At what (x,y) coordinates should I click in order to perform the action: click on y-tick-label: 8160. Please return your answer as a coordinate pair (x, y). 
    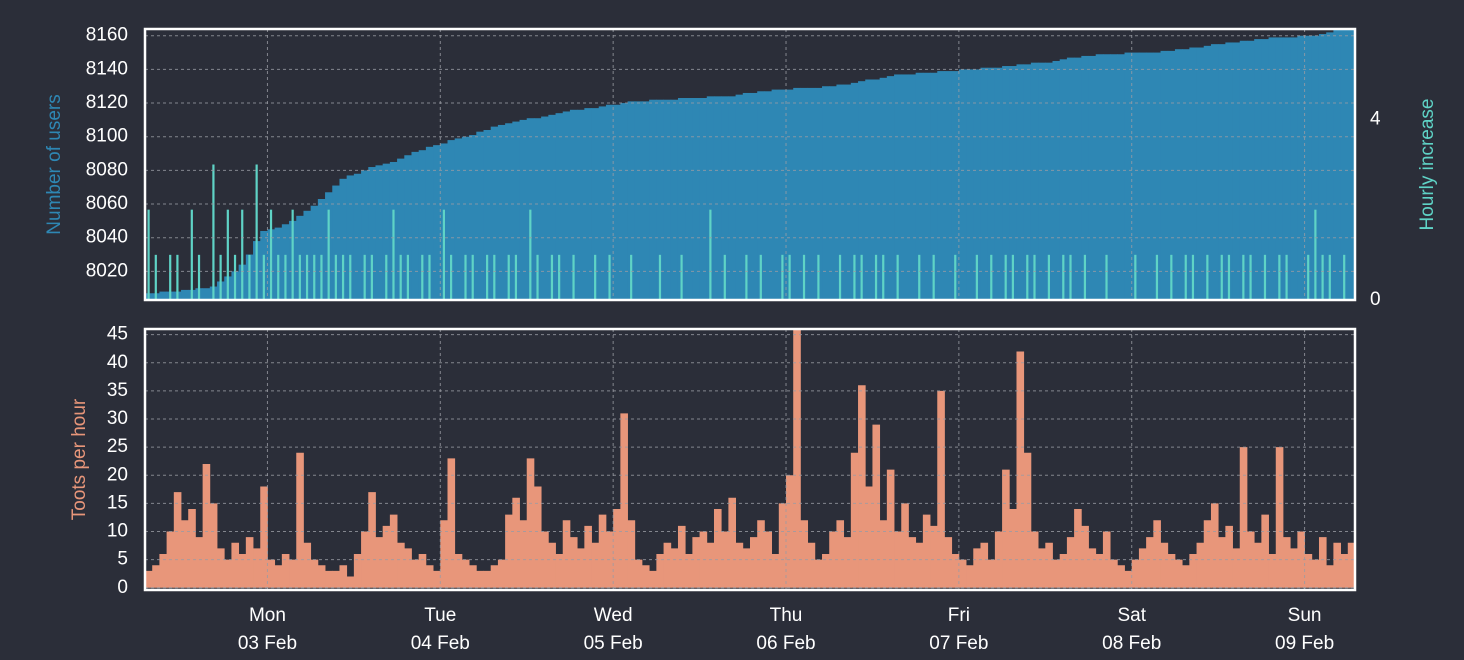
    Looking at the image, I should click on (107, 35).